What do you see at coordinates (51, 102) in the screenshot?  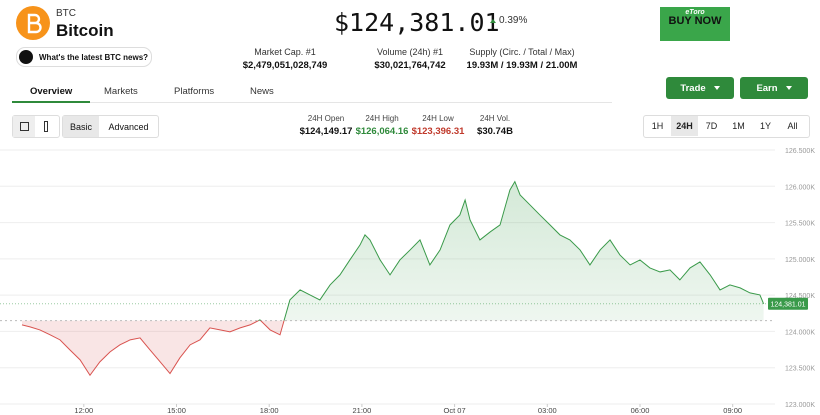 I see `tab-underline` at bounding box center [51, 102].